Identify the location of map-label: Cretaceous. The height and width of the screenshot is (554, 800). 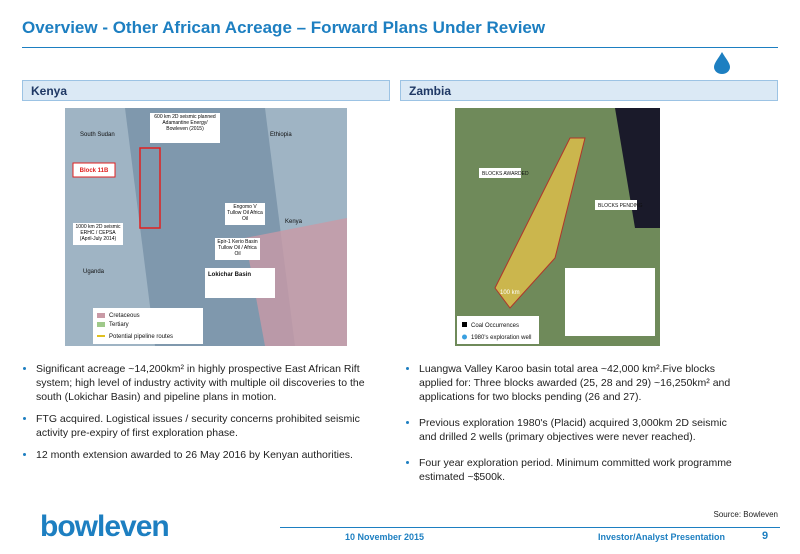
(124, 316).